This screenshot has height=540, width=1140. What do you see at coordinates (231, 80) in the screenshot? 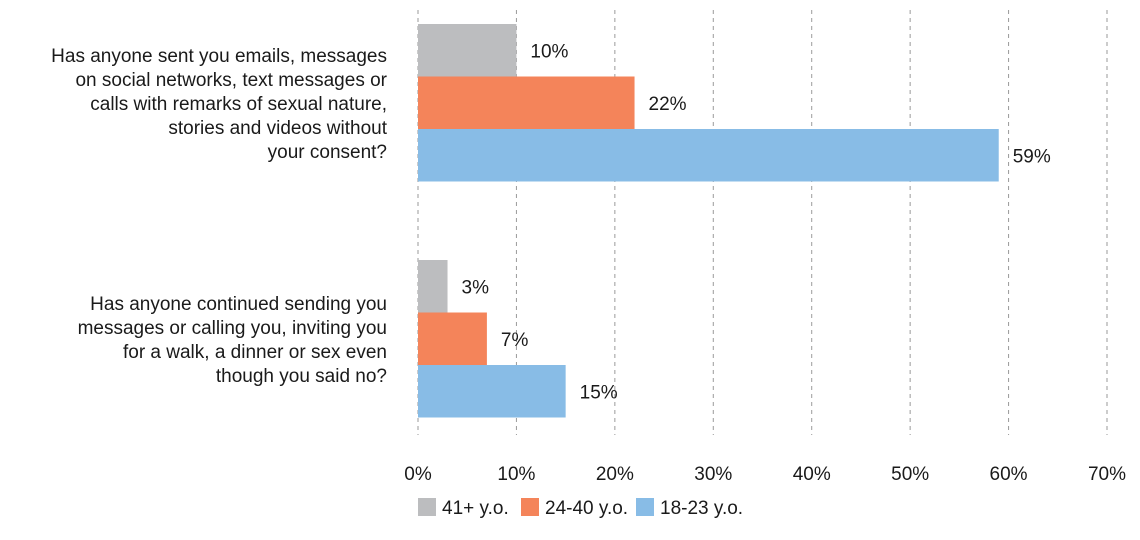
I see `category-label-line: on social networks, text messages or` at bounding box center [231, 80].